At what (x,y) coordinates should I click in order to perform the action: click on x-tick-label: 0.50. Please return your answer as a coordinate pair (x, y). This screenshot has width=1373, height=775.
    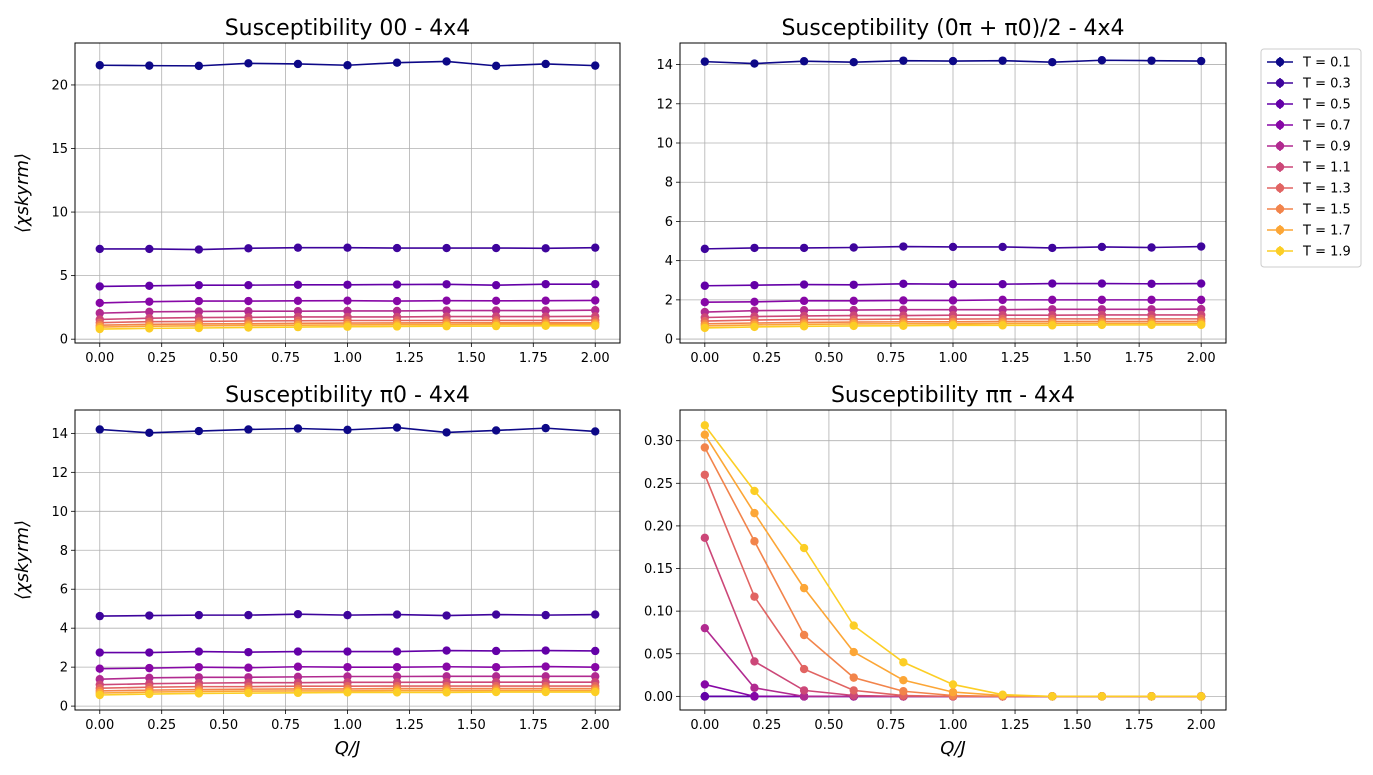
    Looking at the image, I should click on (828, 358).